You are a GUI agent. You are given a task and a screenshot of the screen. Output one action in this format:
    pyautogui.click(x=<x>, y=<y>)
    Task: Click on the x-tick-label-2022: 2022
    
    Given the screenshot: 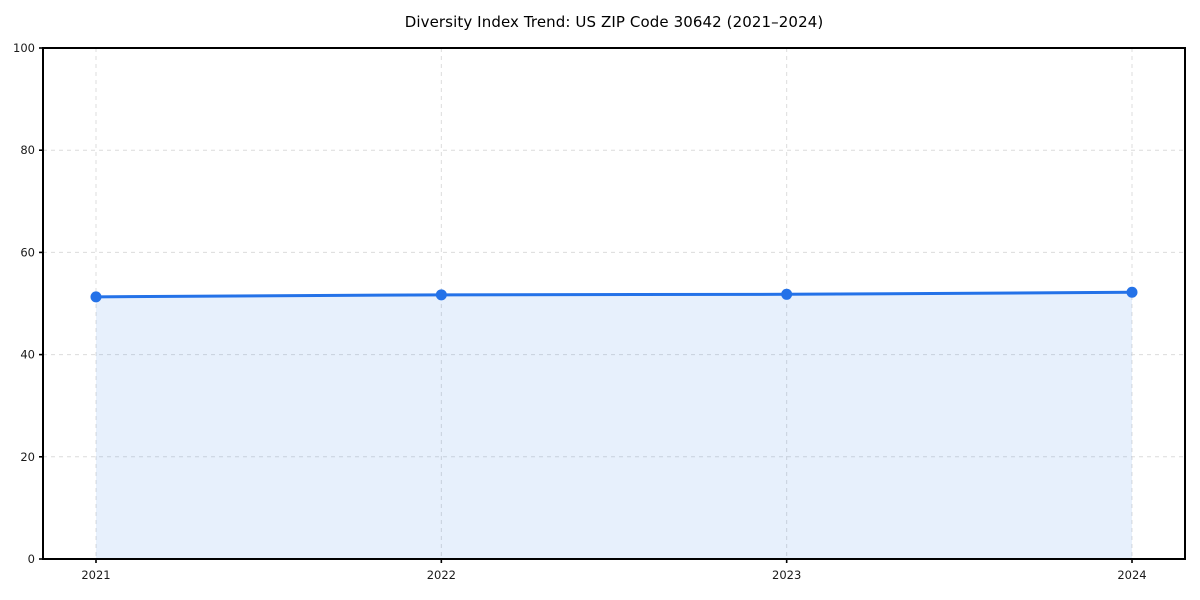 What is the action you would take?
    pyautogui.click(x=441, y=575)
    